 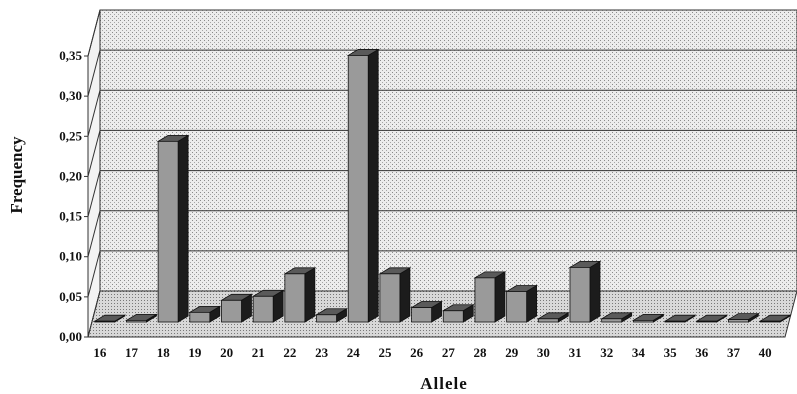 What do you see at coordinates (74, 196) in the screenshot?
I see `y-tick-labels: 0,00 0,05 0,10 0,15 0,20 0,25 0,30 0,35` at bounding box center [74, 196].